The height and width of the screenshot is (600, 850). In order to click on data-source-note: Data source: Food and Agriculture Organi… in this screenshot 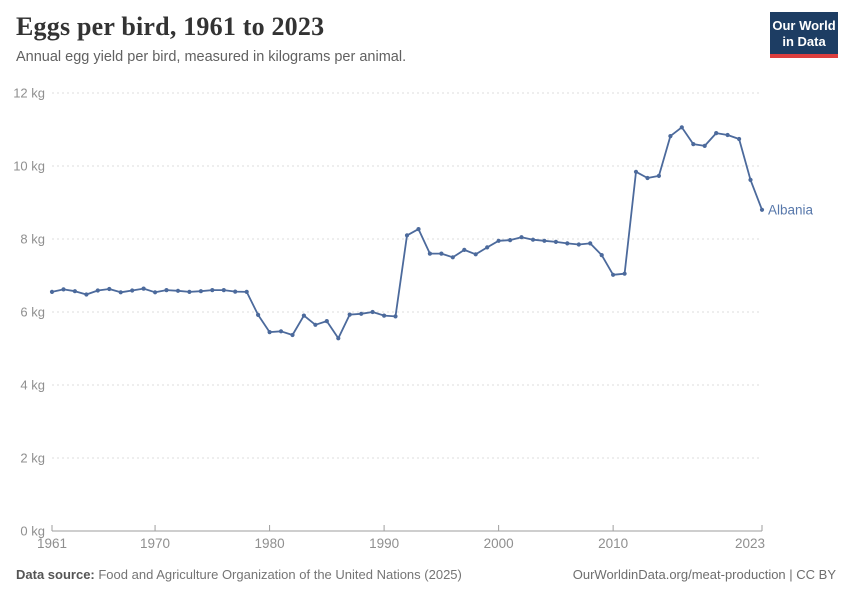, I will do `click(239, 574)`.